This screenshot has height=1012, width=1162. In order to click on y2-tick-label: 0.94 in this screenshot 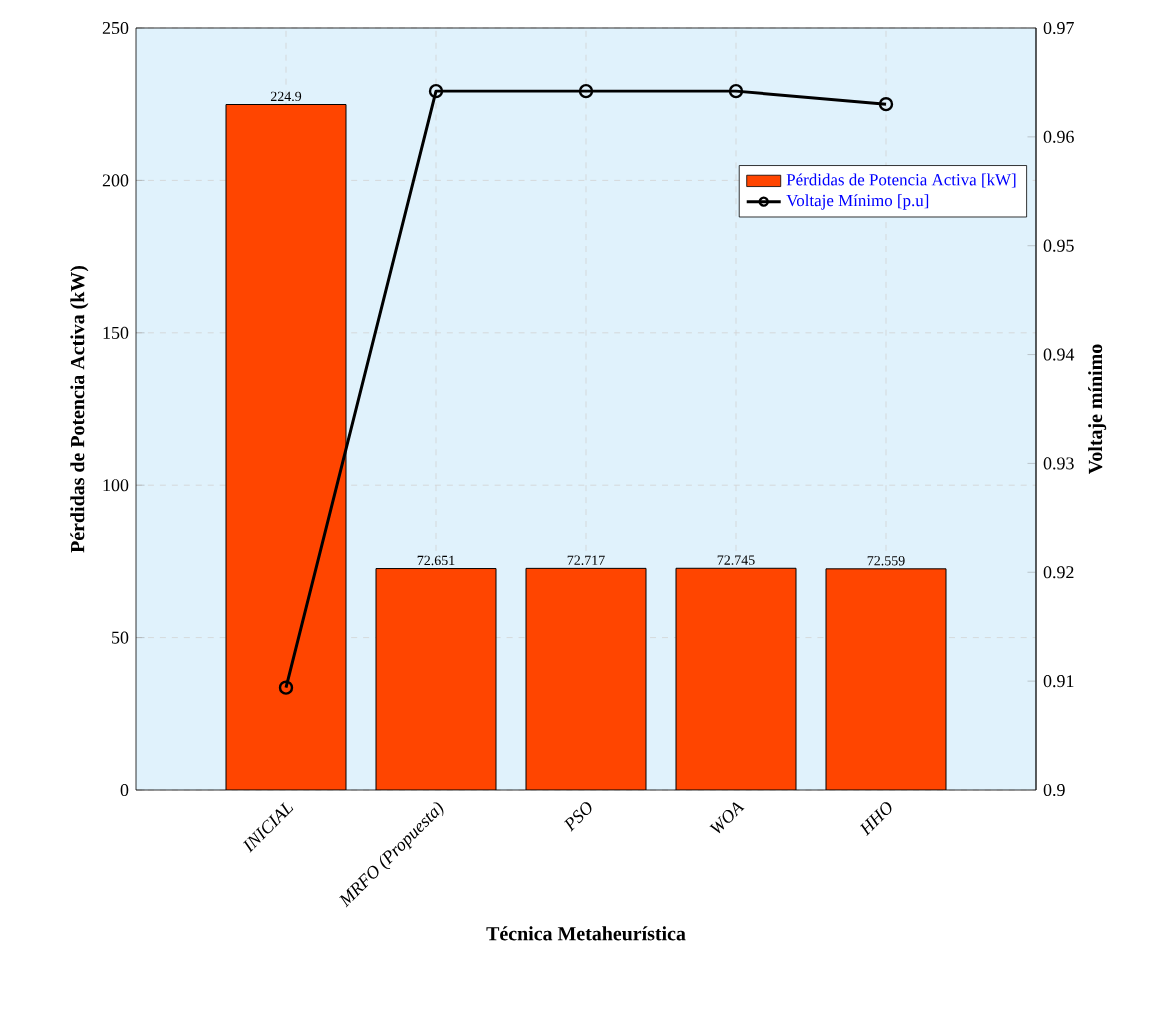, I will do `click(1059, 354)`.